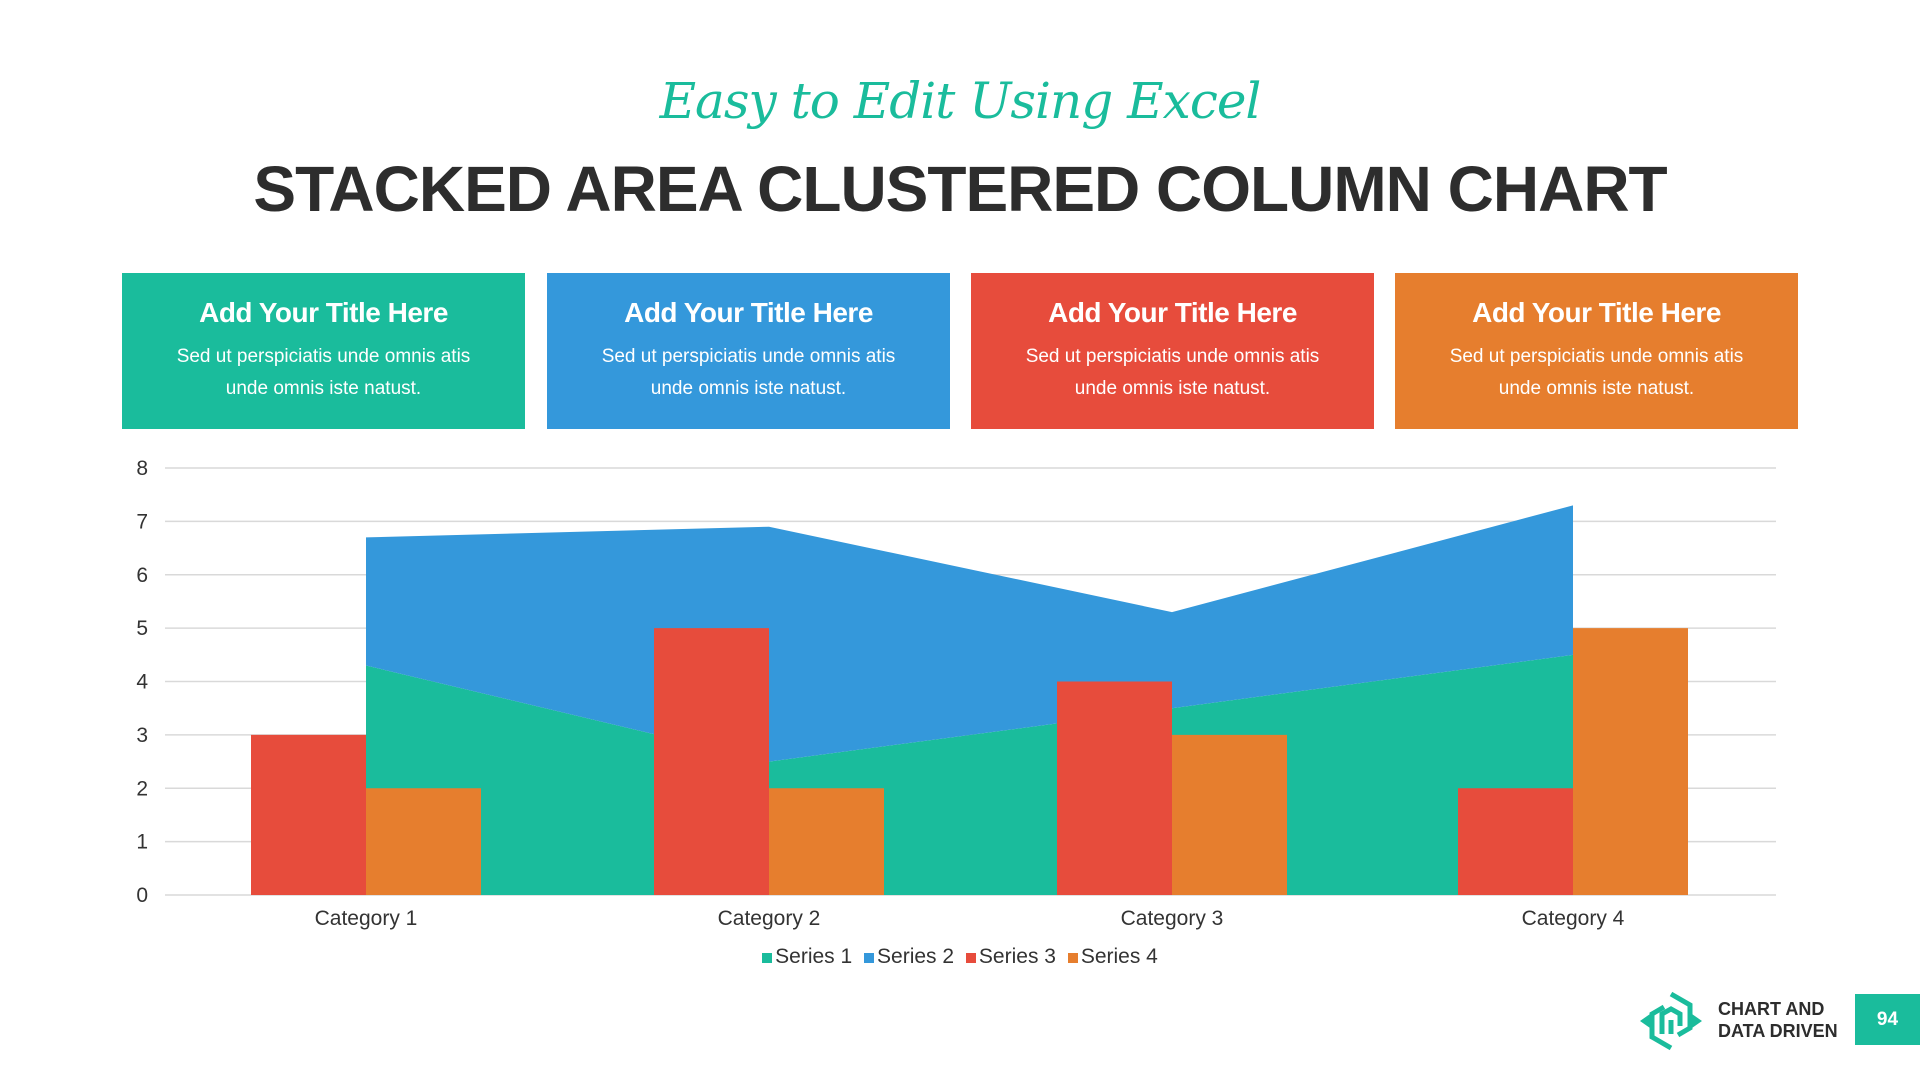  I want to click on y-tick-label: 0, so click(142, 895).